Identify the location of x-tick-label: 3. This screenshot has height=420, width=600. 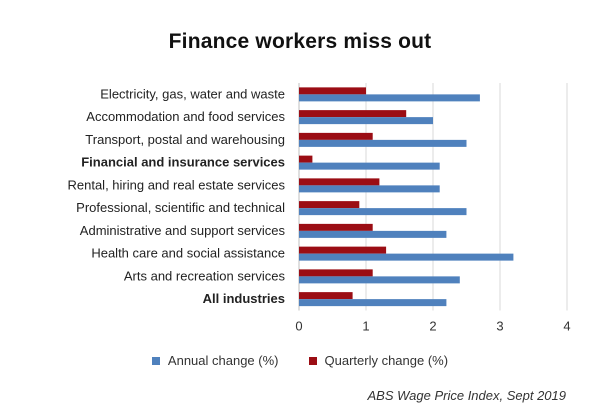
(499, 326).